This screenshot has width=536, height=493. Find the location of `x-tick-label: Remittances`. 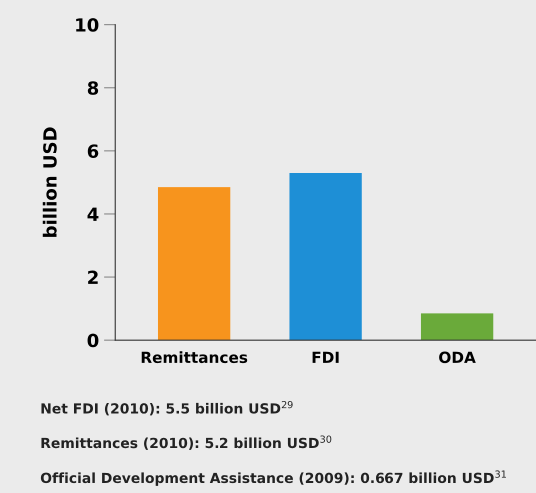

x-tick-label: Remittances is located at coordinates (195, 357).